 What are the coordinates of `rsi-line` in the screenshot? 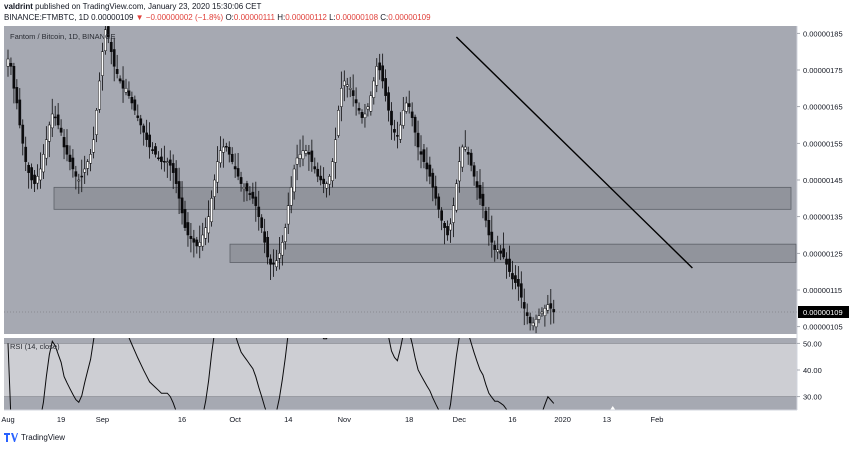 It's located at (281, 370).